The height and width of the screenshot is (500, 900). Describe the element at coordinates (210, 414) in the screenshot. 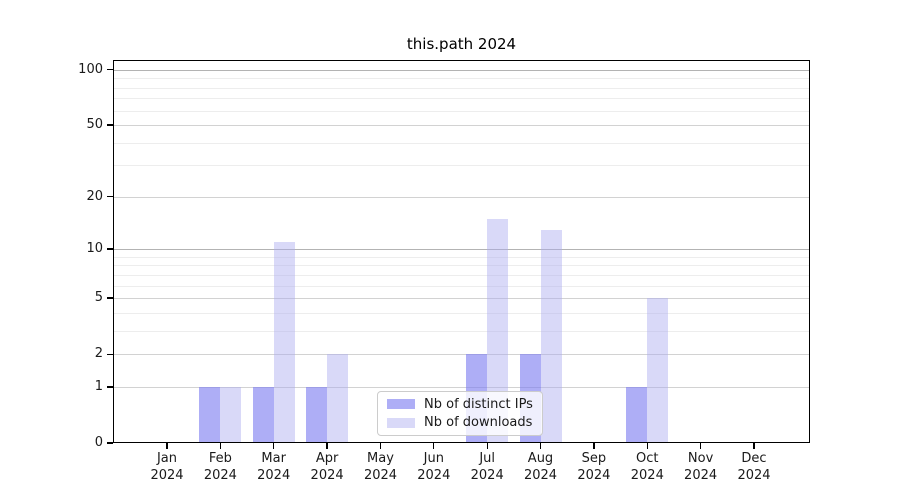

I see `bar-distinct-ips-feb` at that location.